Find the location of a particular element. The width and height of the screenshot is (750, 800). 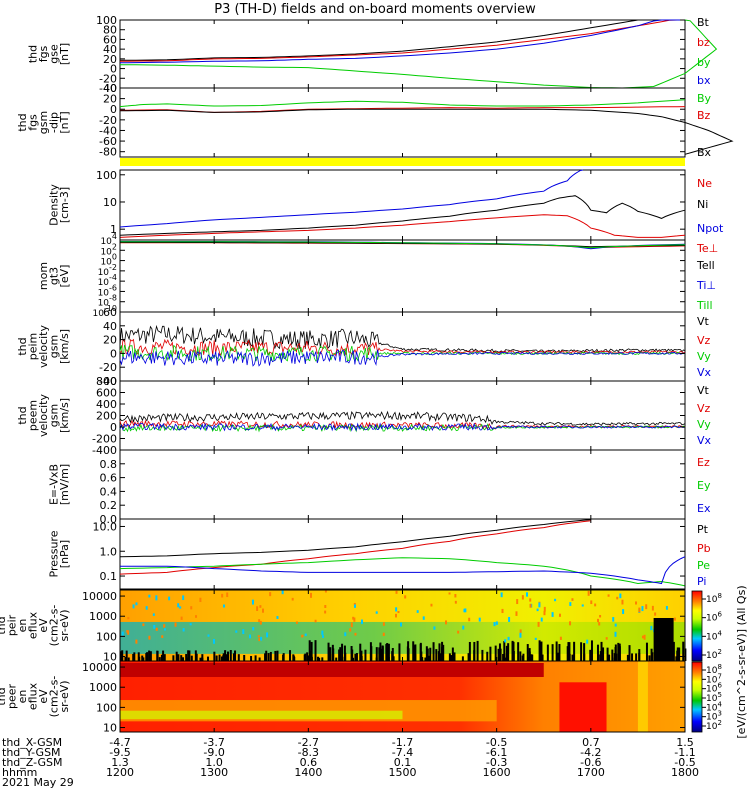

orbit-value: 0.7 is located at coordinates (591, 742).